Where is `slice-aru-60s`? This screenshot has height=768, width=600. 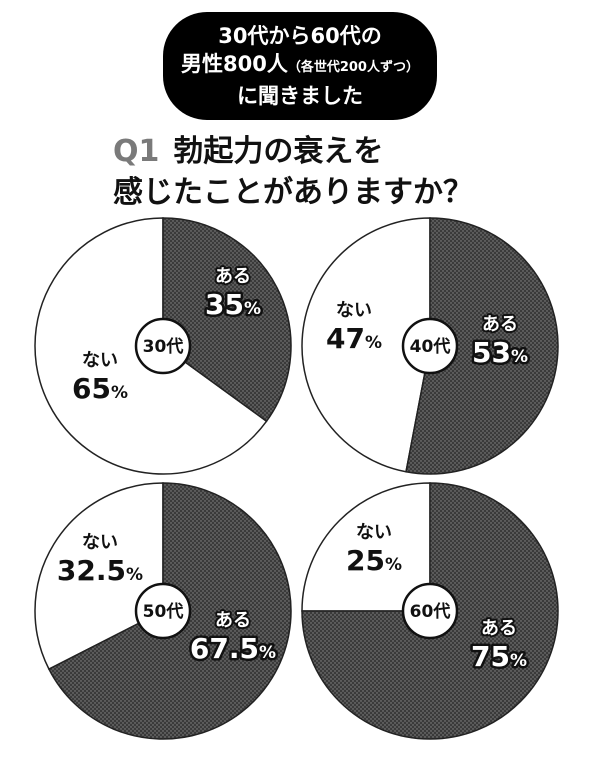
slice-aru-60s is located at coordinates (430, 611).